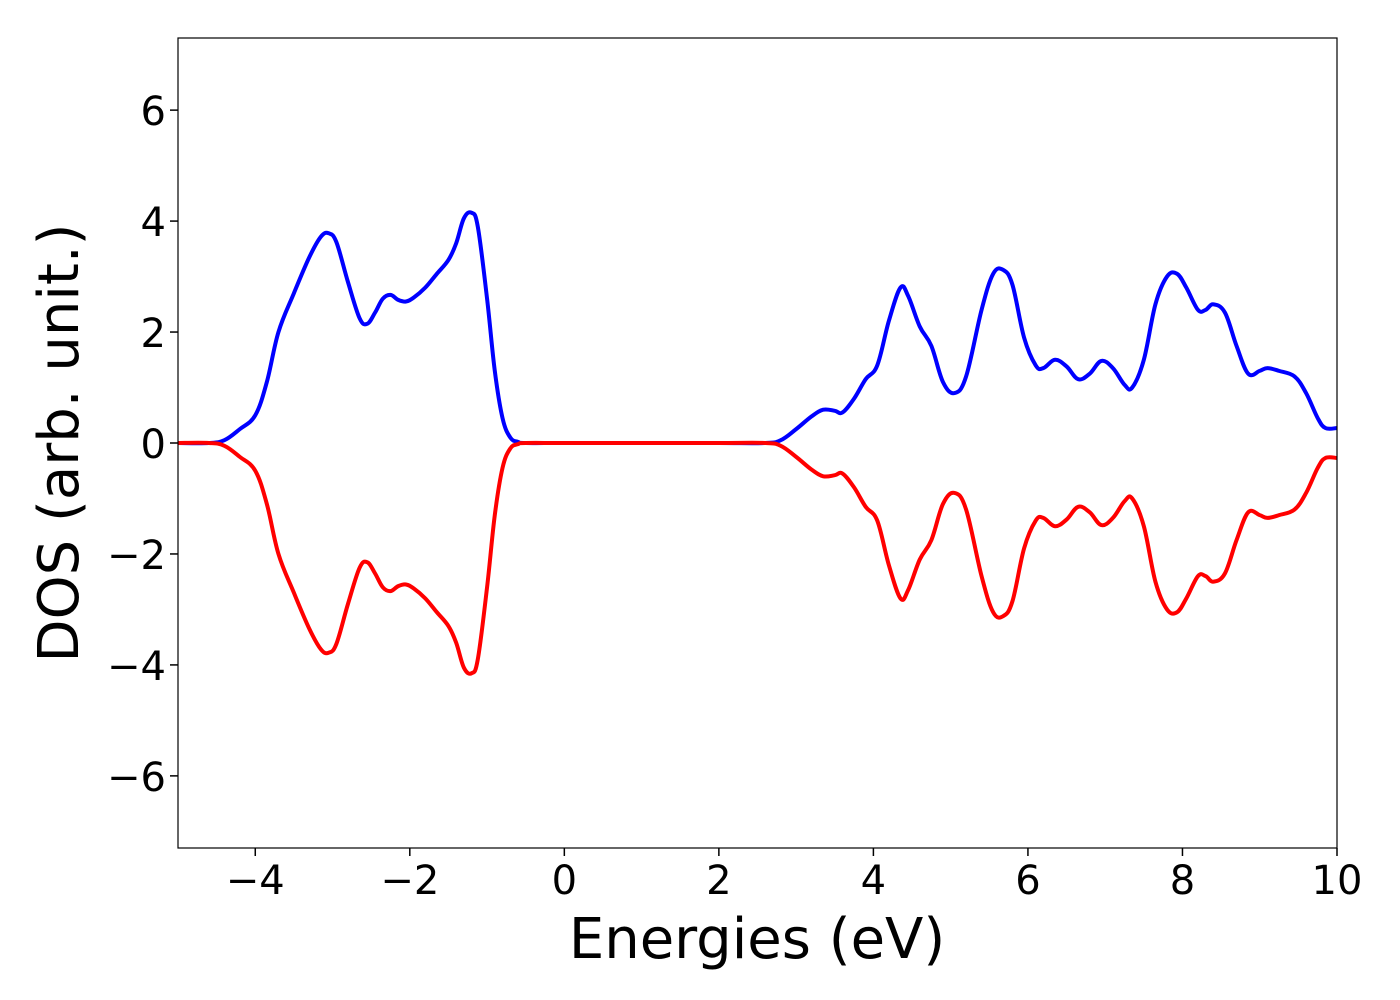 This screenshot has height=1000, width=1400. What do you see at coordinates (136, 778) in the screenshot?
I see `y-tick-label: −6` at bounding box center [136, 778].